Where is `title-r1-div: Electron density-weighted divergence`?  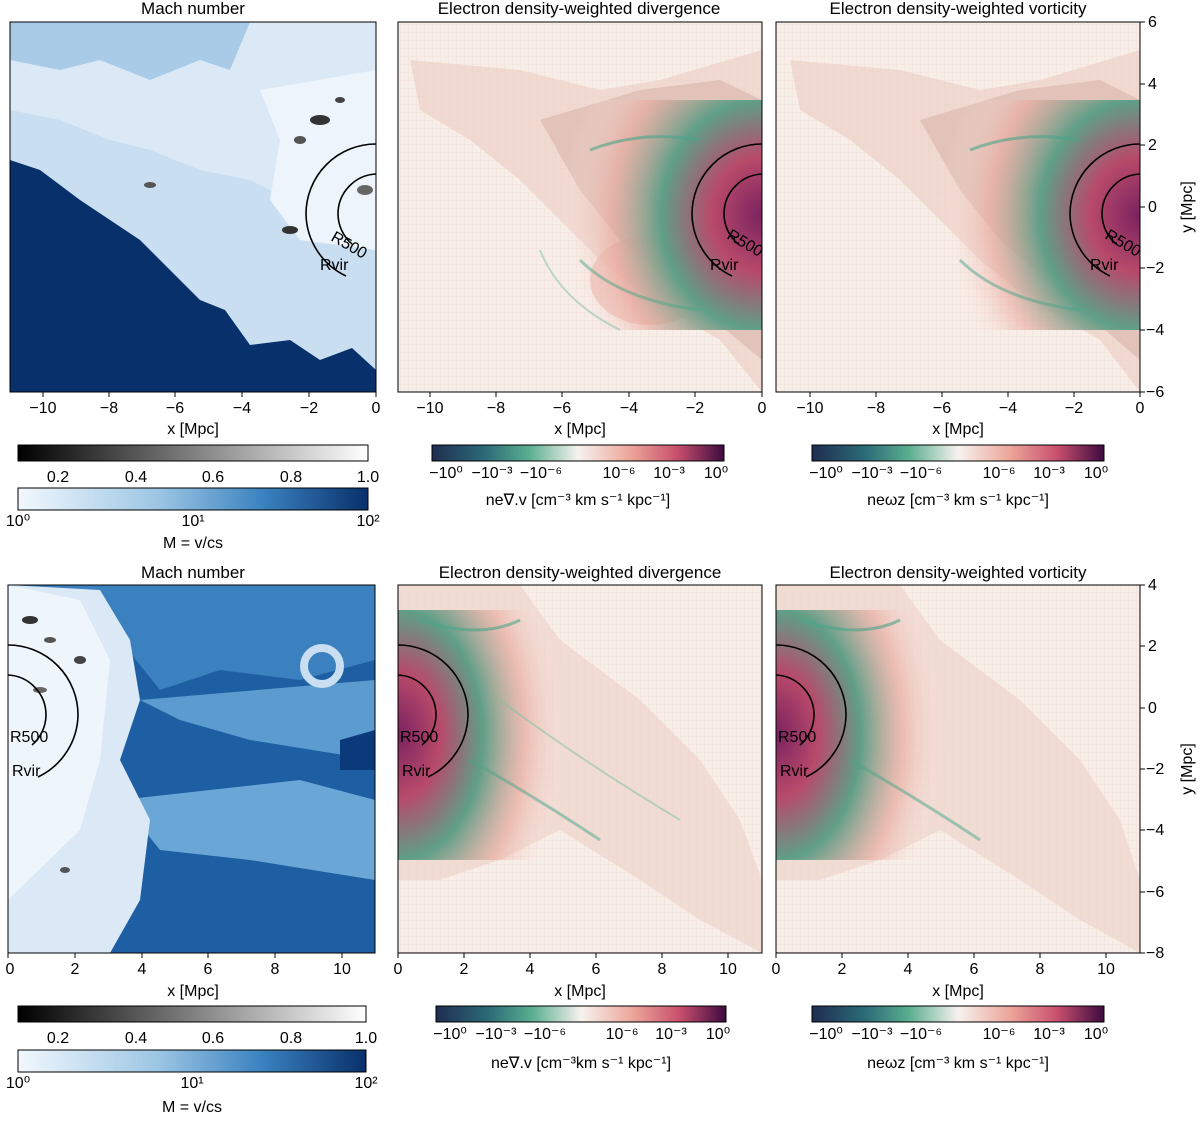
title-r1-div: Electron density-weighted divergence is located at coordinates (579, 9).